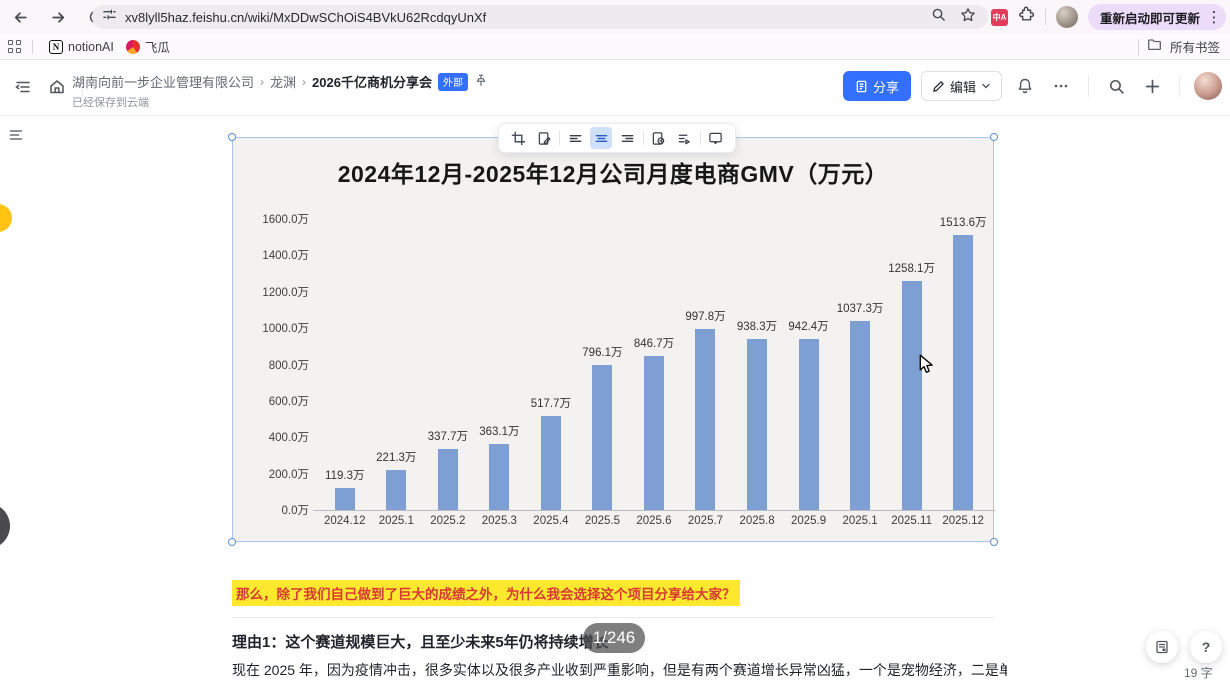 The height and width of the screenshot is (680, 1230). Describe the element at coordinates (58, 17) in the screenshot. I see `forward-icon` at that location.